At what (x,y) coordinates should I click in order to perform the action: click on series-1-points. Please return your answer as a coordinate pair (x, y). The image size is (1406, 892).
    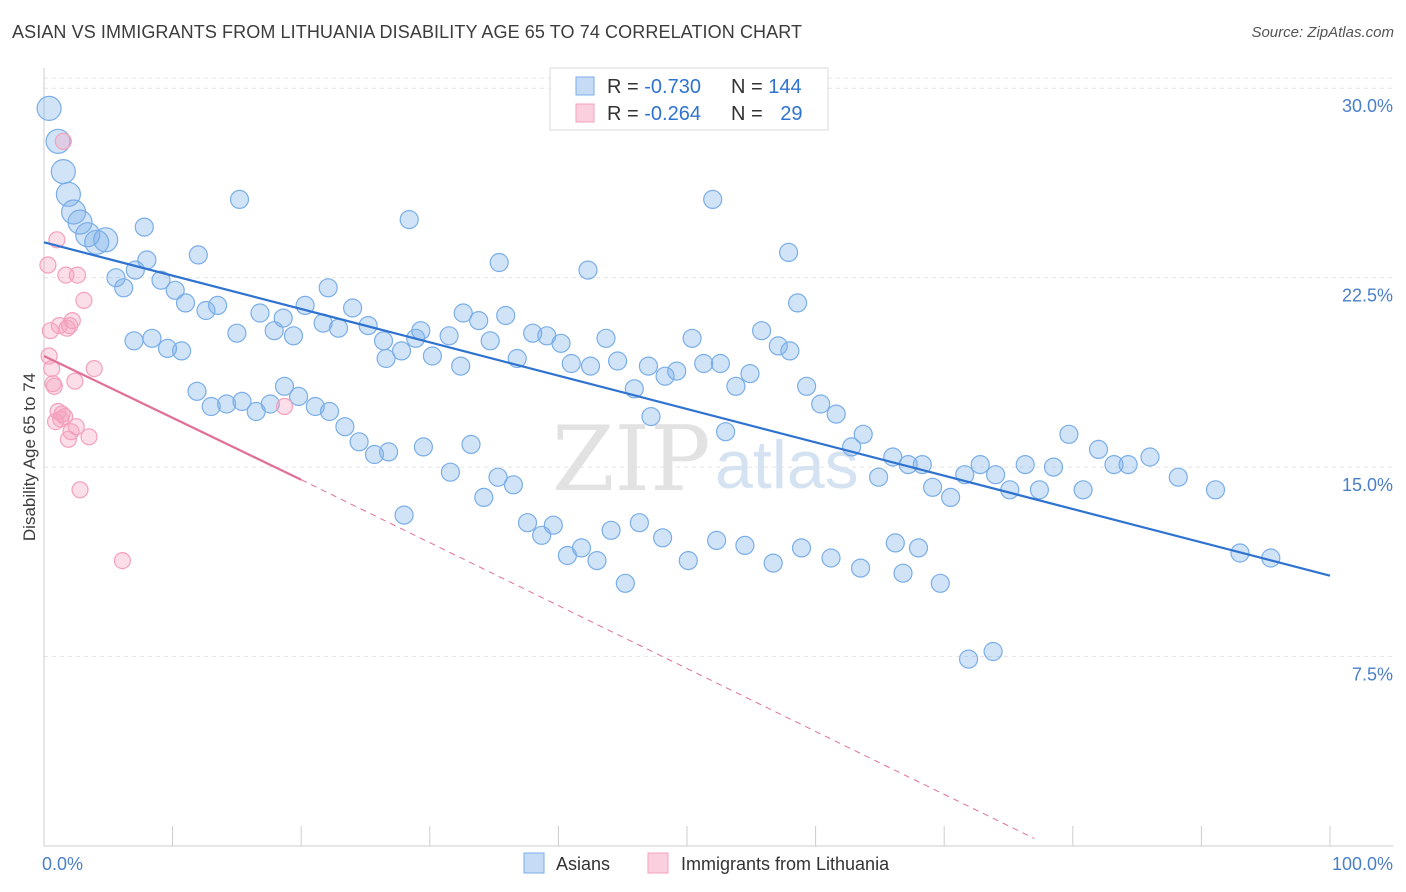
    Looking at the image, I should click on (166, 351).